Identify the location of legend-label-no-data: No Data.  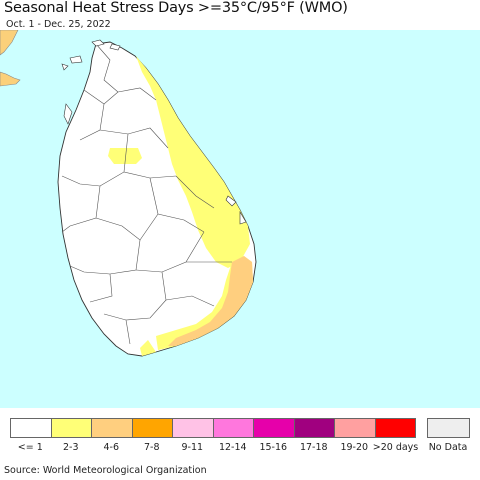
(448, 447).